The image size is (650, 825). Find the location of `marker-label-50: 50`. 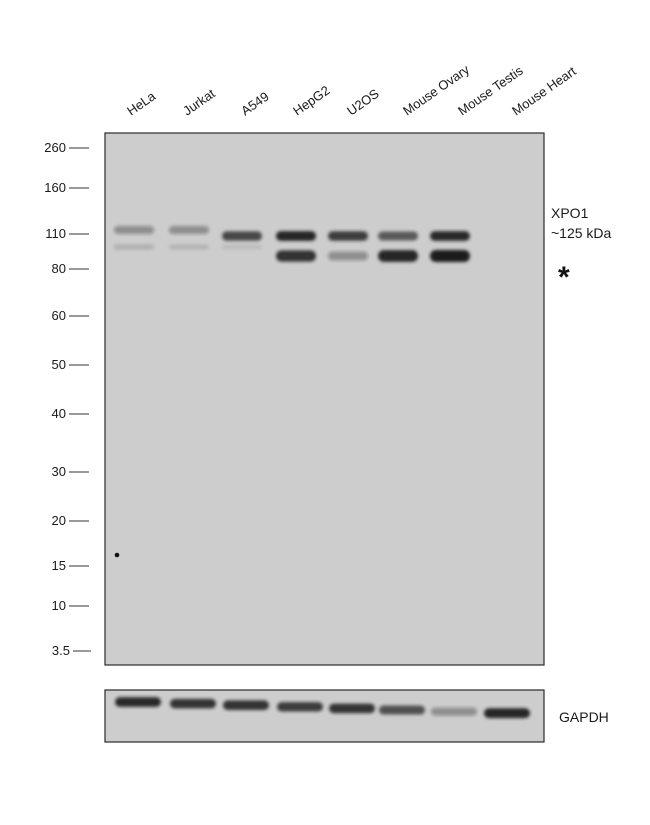

marker-label-50: 50 is located at coordinates (59, 364).